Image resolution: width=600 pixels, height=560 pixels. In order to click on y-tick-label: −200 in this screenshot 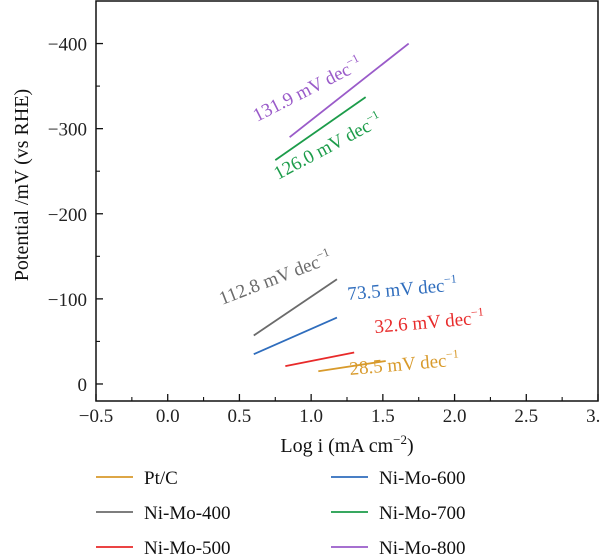, I will do `click(67, 215)`.